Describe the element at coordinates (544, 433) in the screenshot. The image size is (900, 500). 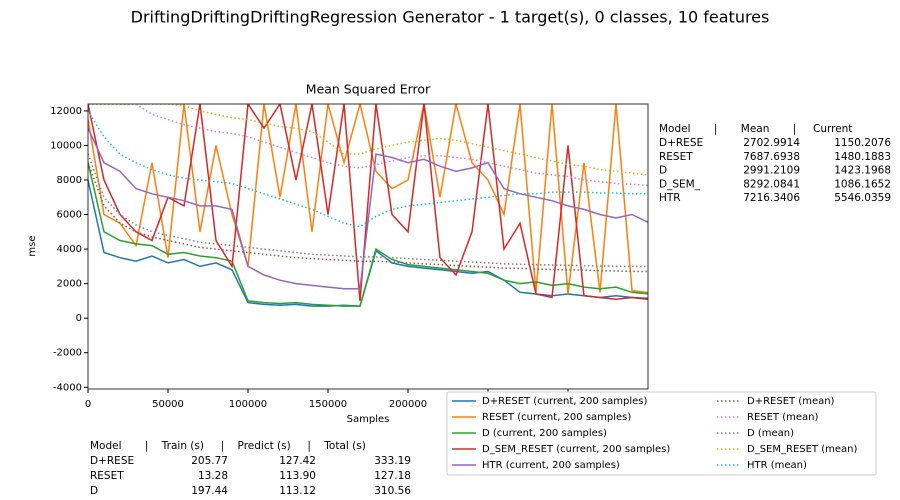
I see `legend-label: D (current, 200 samples)` at that location.